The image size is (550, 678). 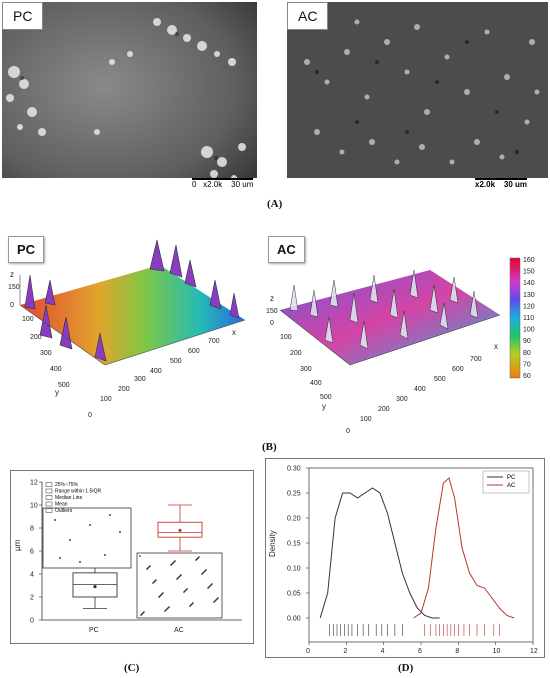 What do you see at coordinates (308, 651) in the screenshot?
I see `d-x-tick-label: 0` at bounding box center [308, 651].